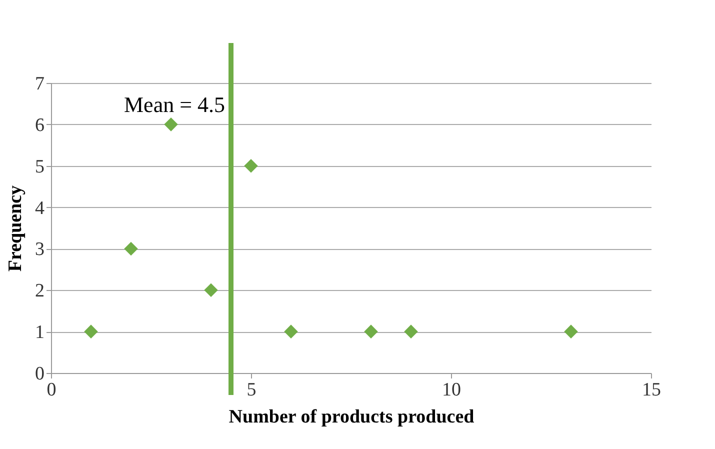  I want to click on y-tick-label: 1, so click(39, 333).